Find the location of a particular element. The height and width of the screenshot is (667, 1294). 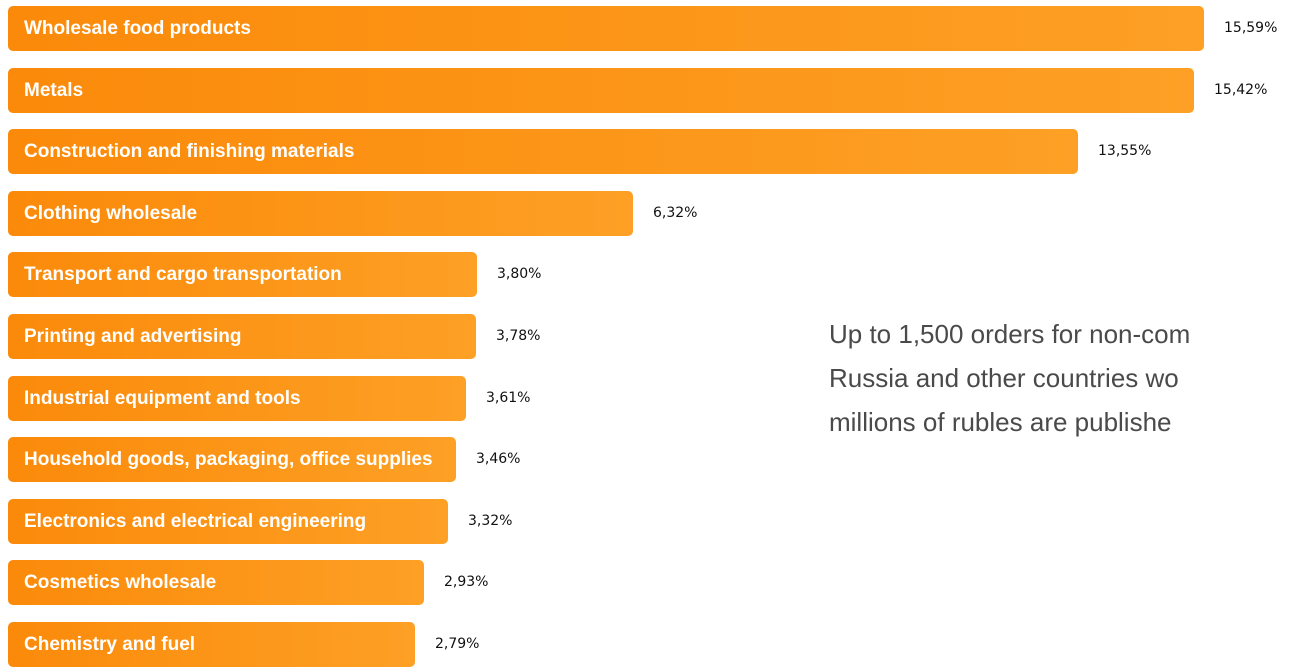

bar-value-label: 3,46% is located at coordinates (498, 459).